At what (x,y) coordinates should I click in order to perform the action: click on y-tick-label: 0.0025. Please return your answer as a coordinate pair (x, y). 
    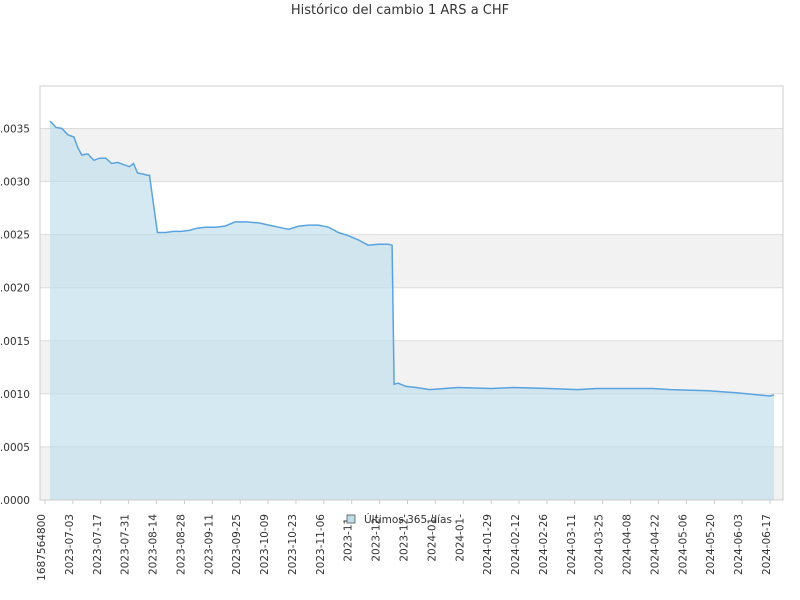
    Looking at the image, I should click on (15, 236).